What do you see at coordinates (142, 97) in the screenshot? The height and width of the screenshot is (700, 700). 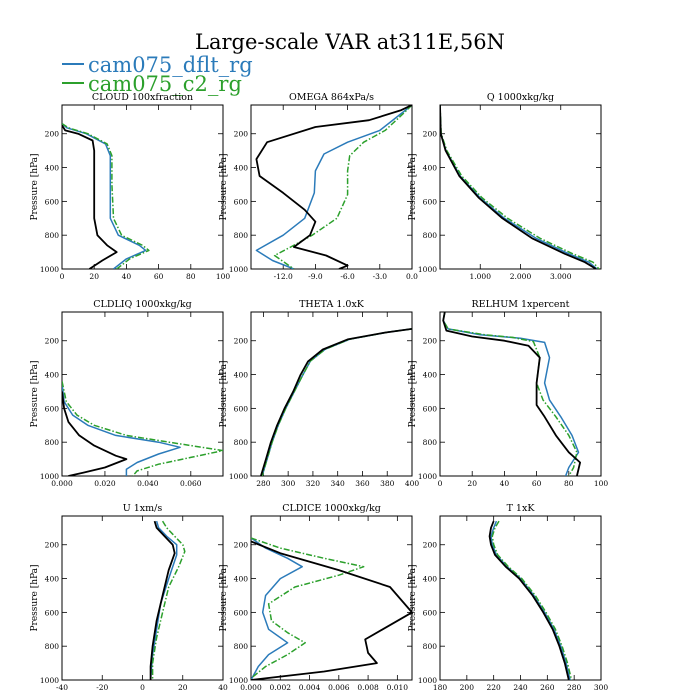 I see `panel-title: CLOUD 100xfraction` at bounding box center [142, 97].